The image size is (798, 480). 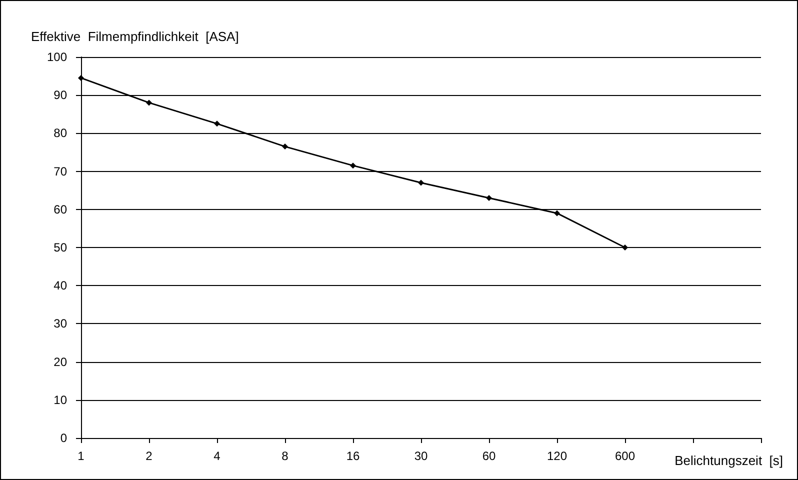 I want to click on y-tick-label: 70, so click(x=61, y=171).